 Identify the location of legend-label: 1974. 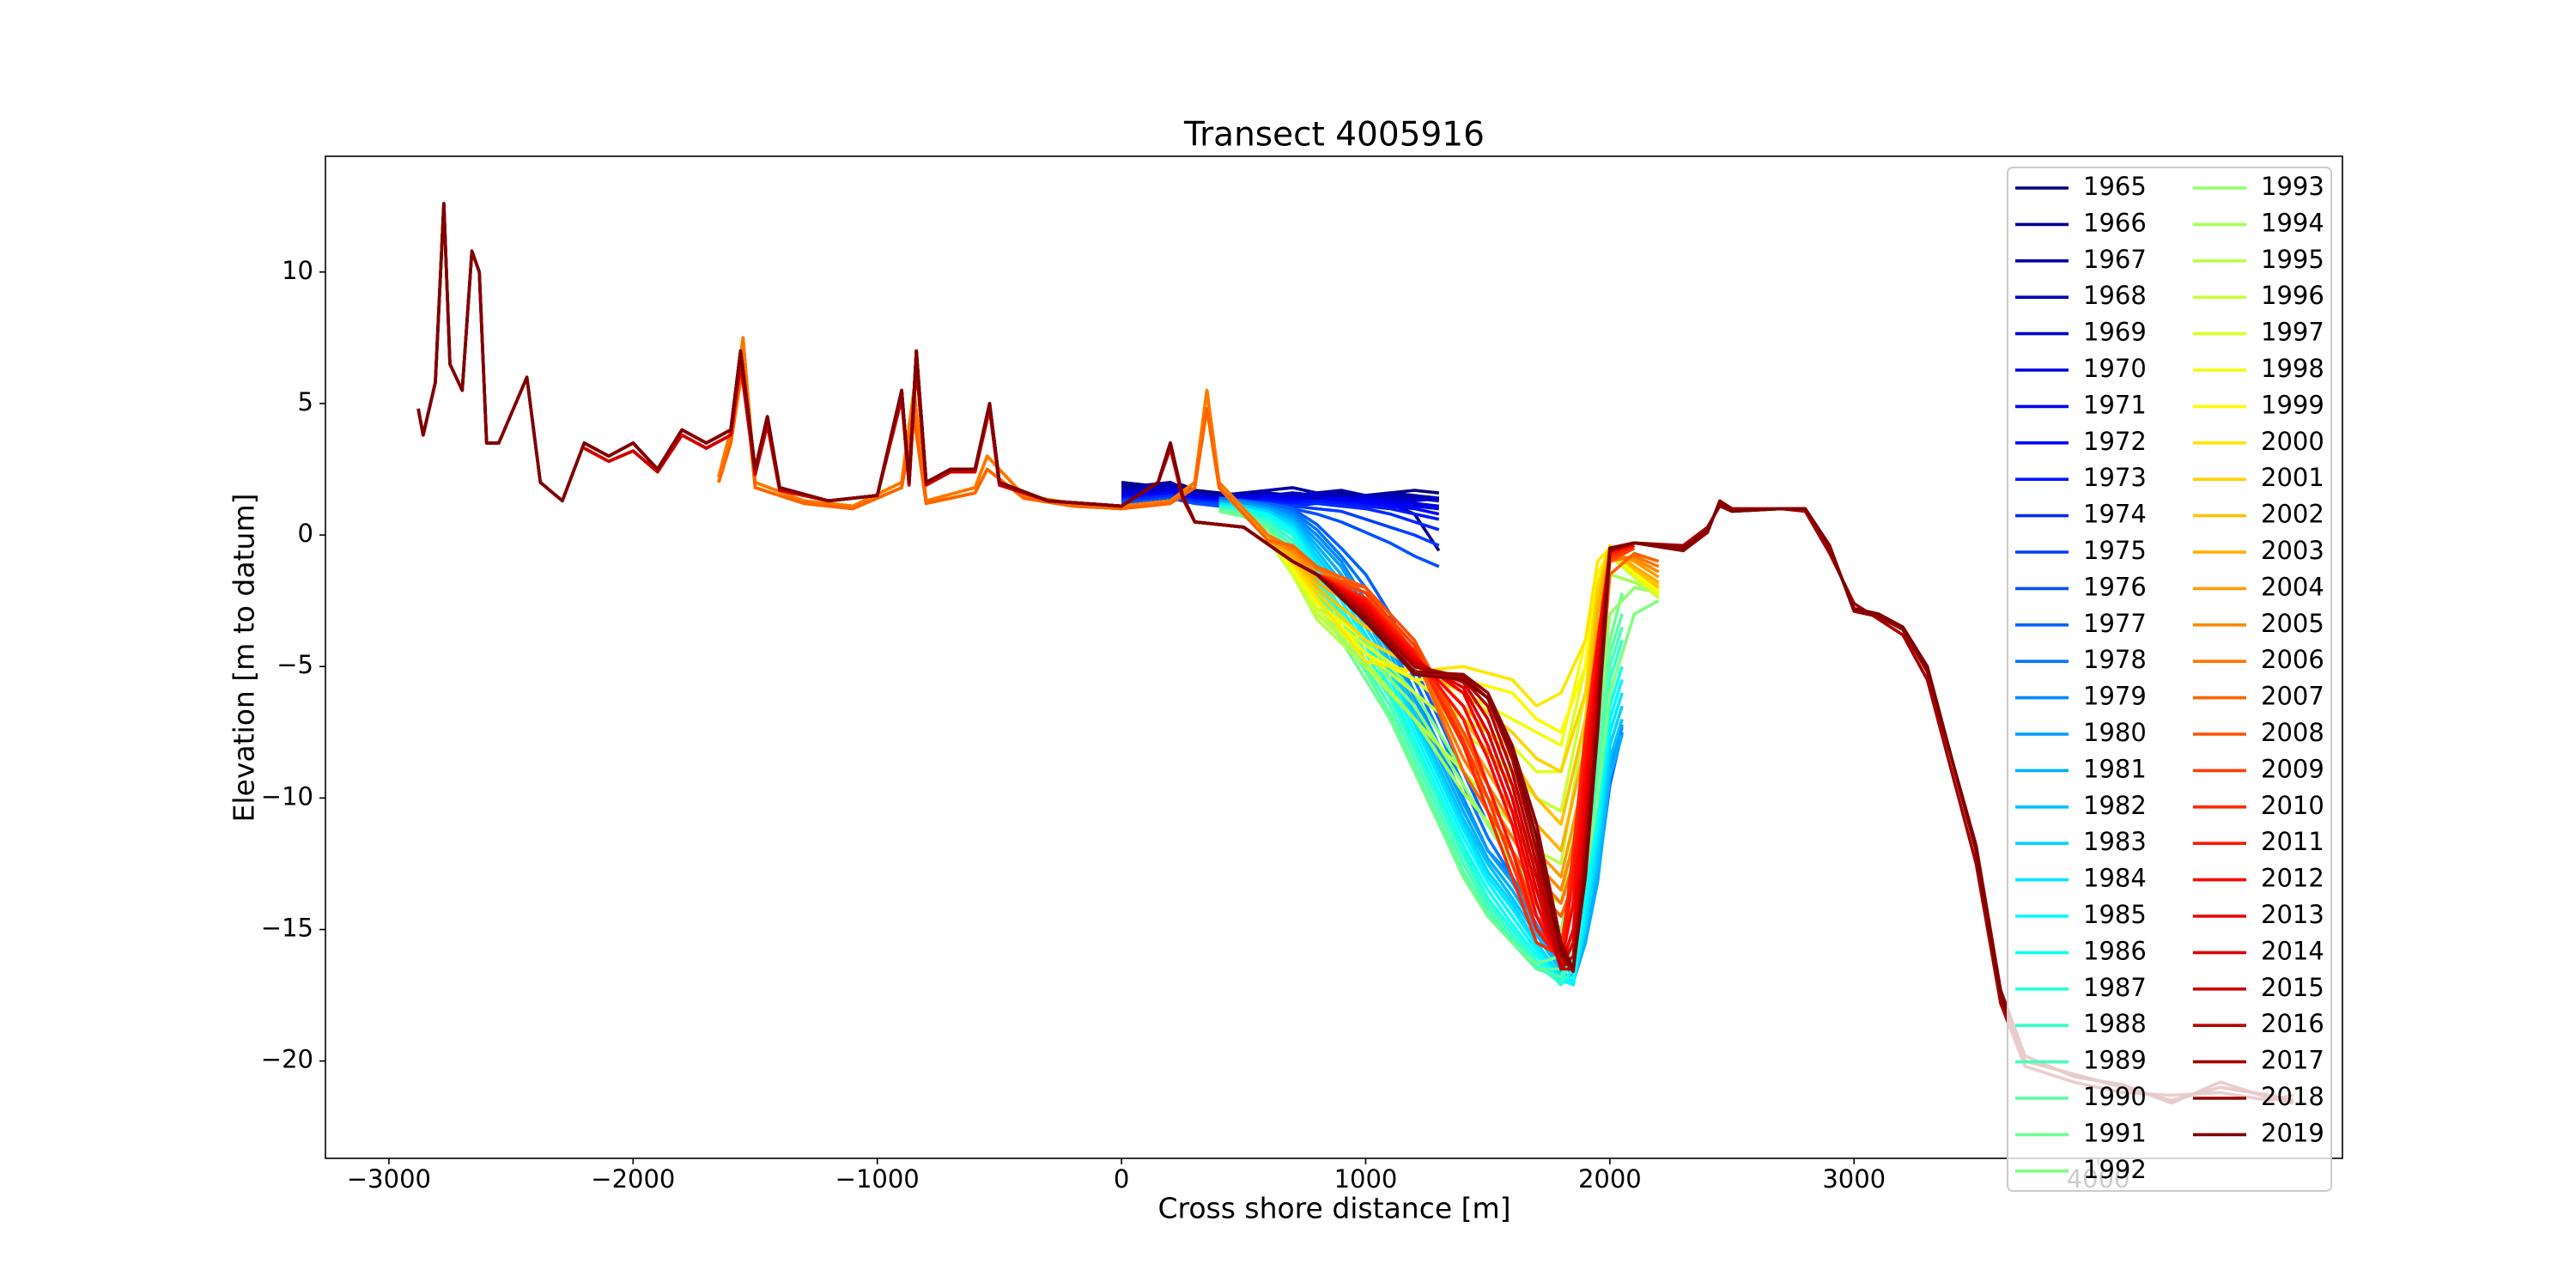
(2115, 514).